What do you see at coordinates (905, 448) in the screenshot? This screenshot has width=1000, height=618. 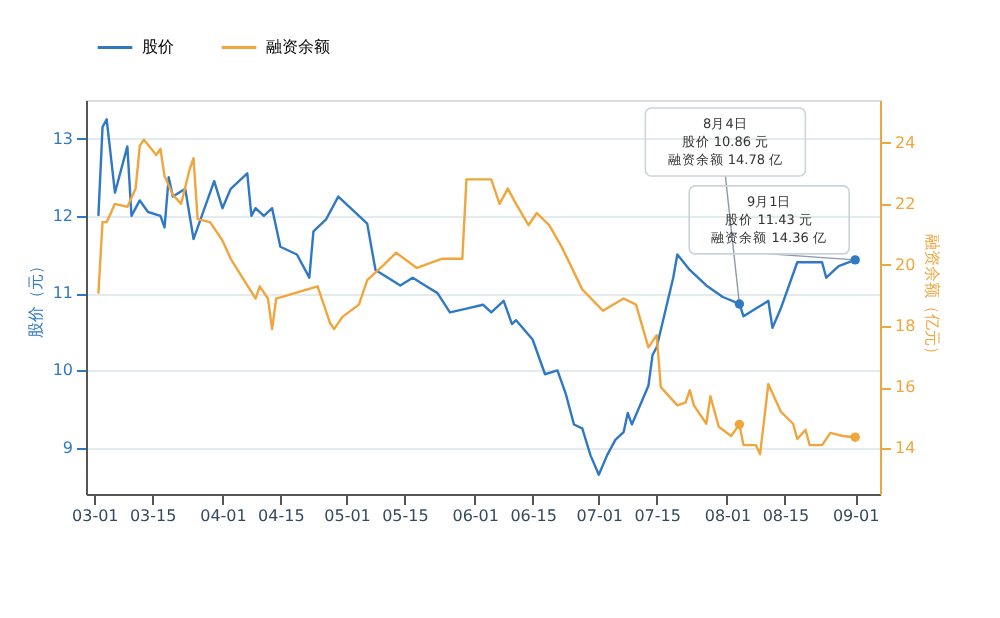 I see `y2-tick-label: 14` at bounding box center [905, 448].